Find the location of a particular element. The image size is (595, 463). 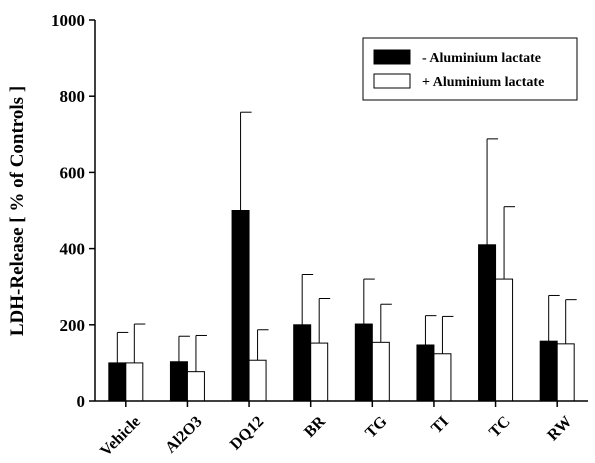

x-tick-label: DQ12 is located at coordinates (247, 433).